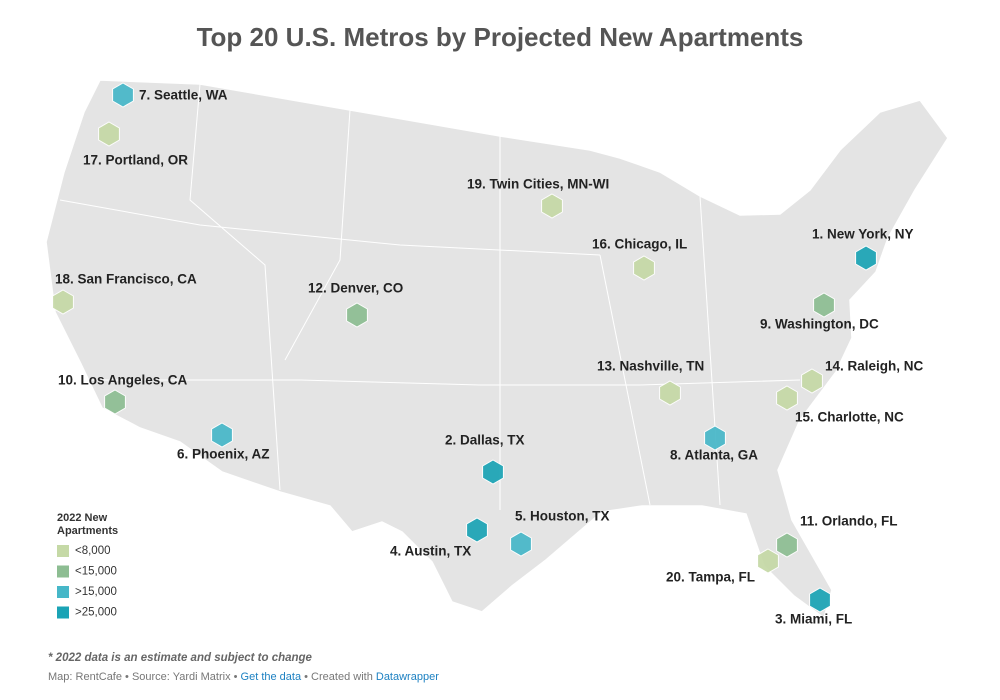 The width and height of the screenshot is (1000, 700). I want to click on legend-label: >15,000, so click(96, 592).